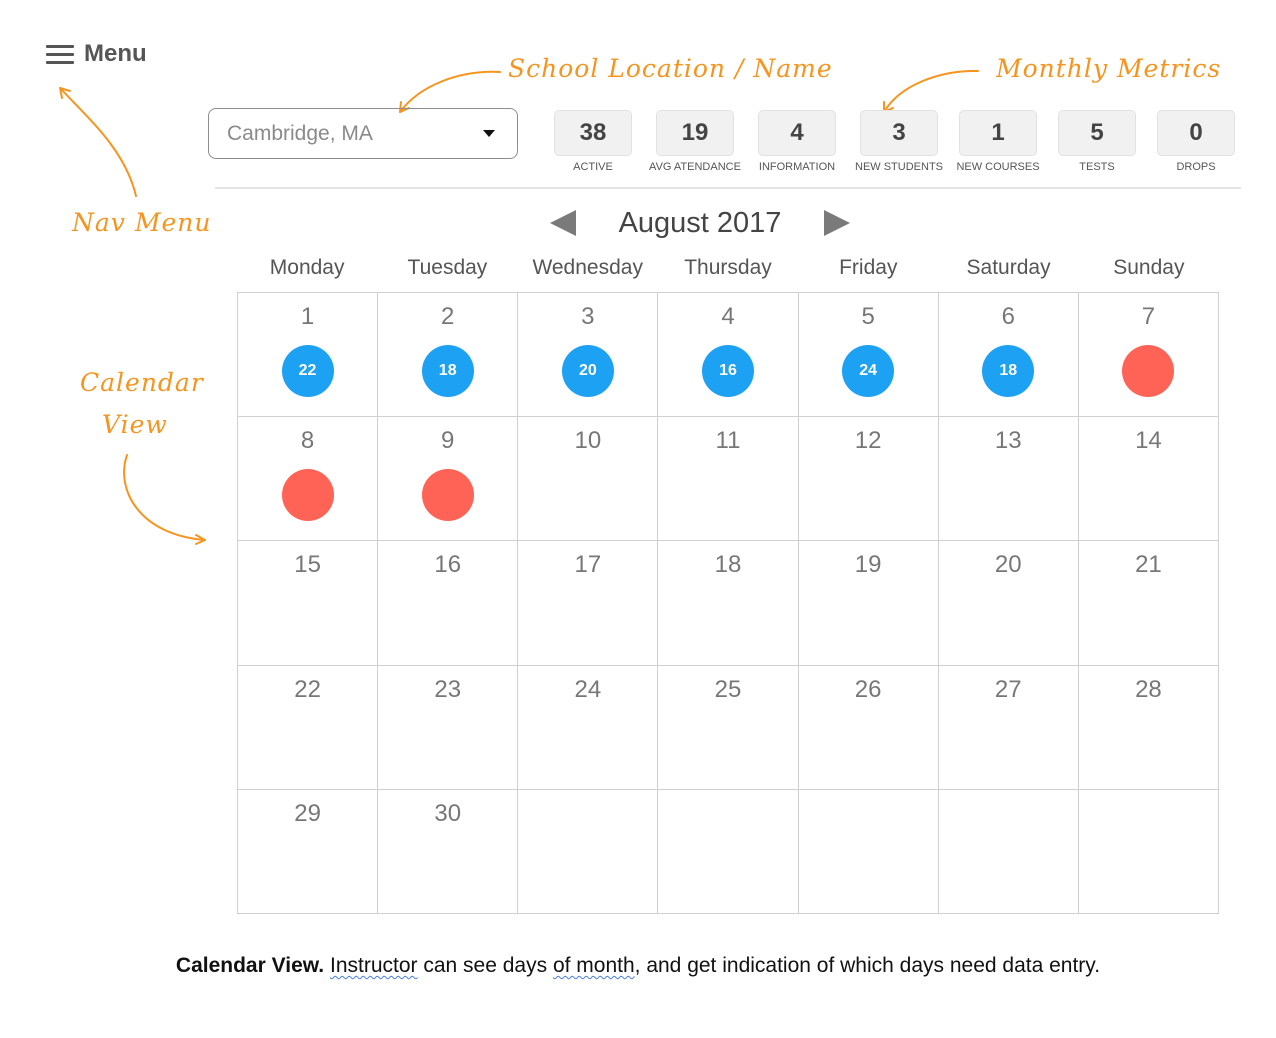  Describe the element at coordinates (588, 690) in the screenshot. I see `day-number: 24` at that location.